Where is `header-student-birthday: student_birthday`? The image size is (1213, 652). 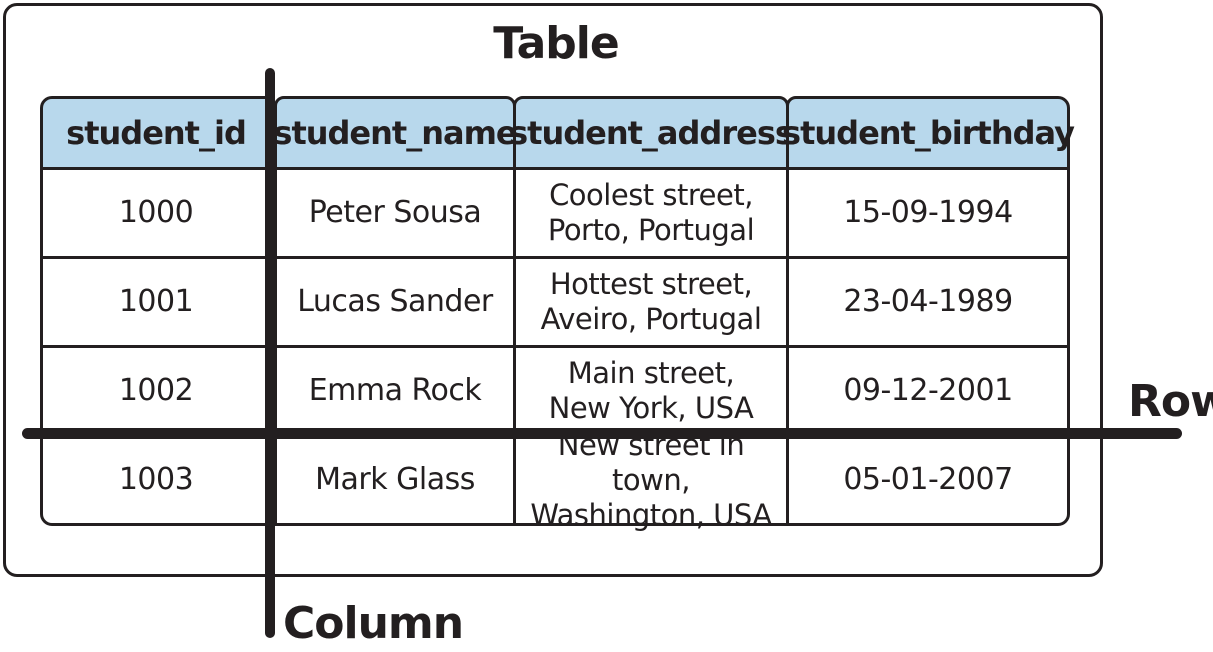 header-student-birthday: student_birthday is located at coordinates (928, 133).